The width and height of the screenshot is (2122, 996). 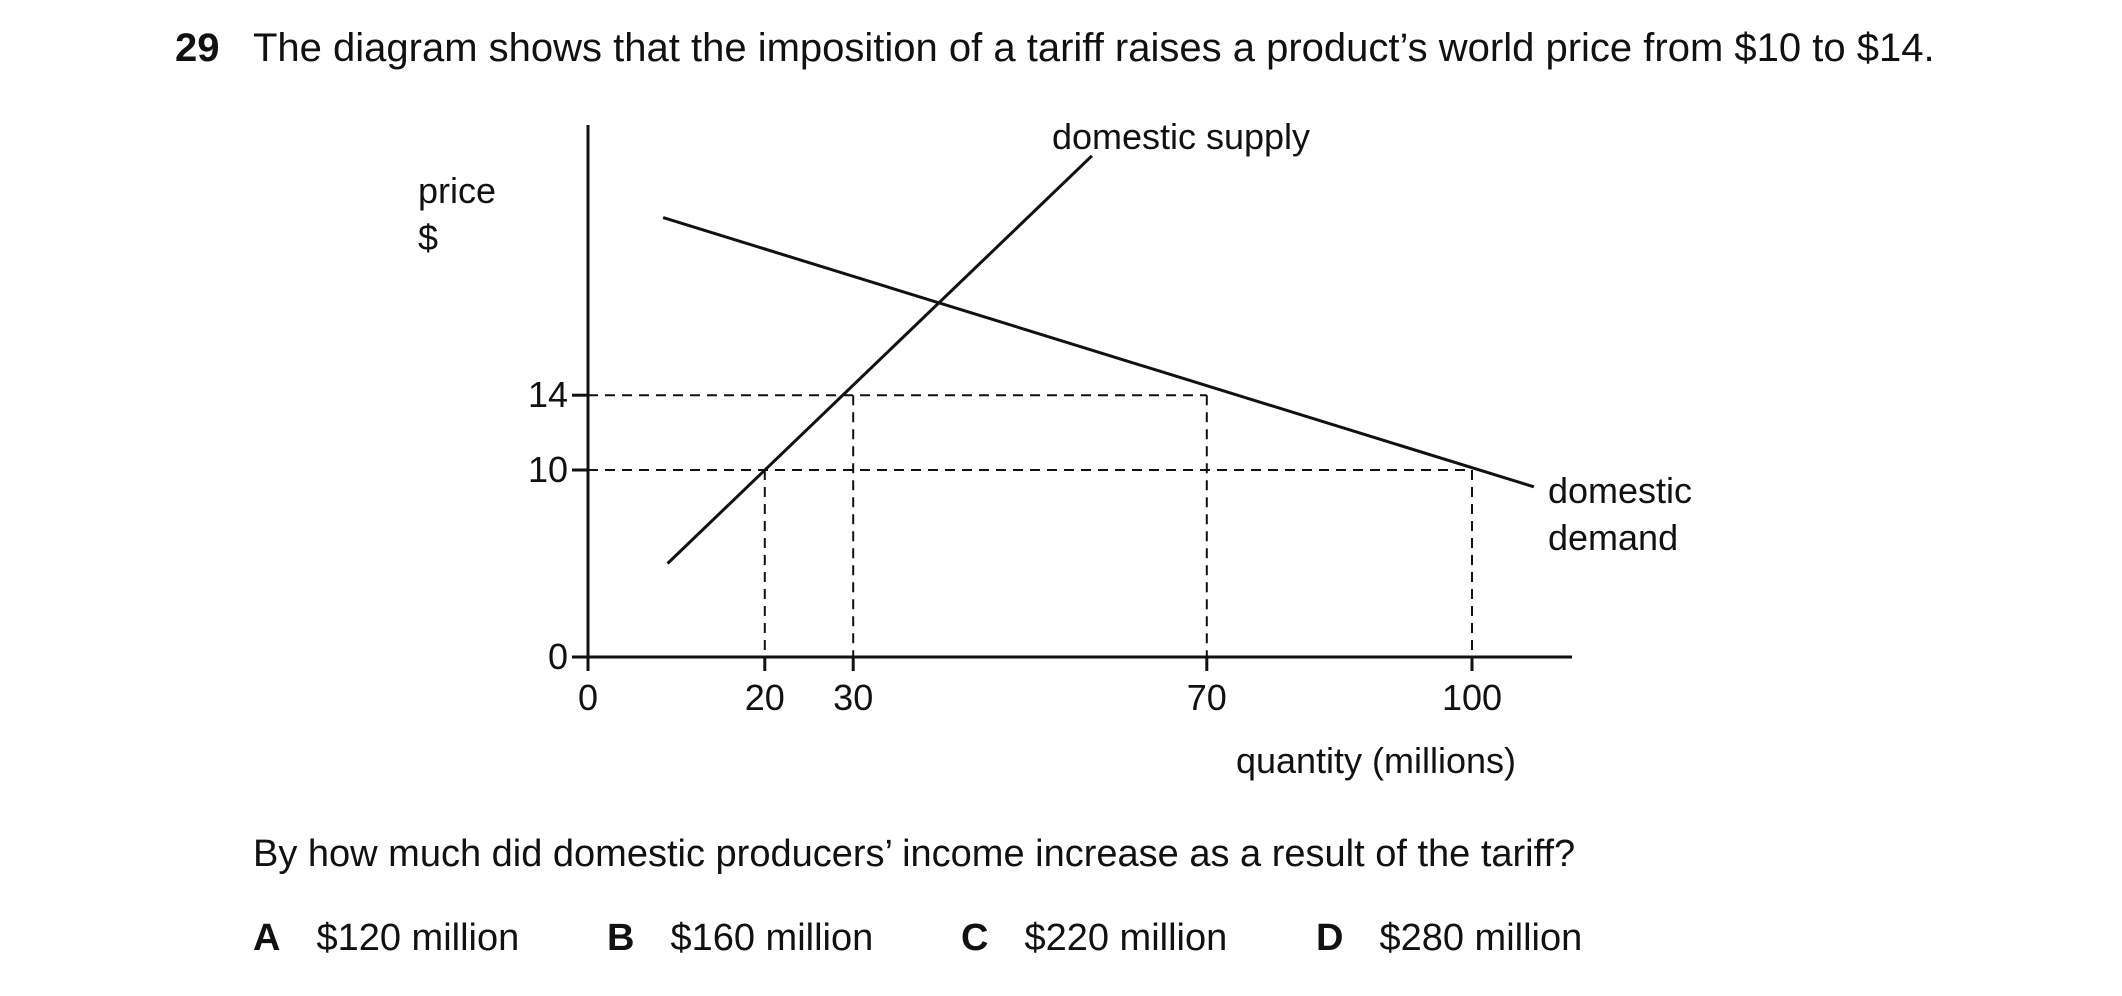 I want to click on x-tick-label-20: 20, so click(x=765, y=697).